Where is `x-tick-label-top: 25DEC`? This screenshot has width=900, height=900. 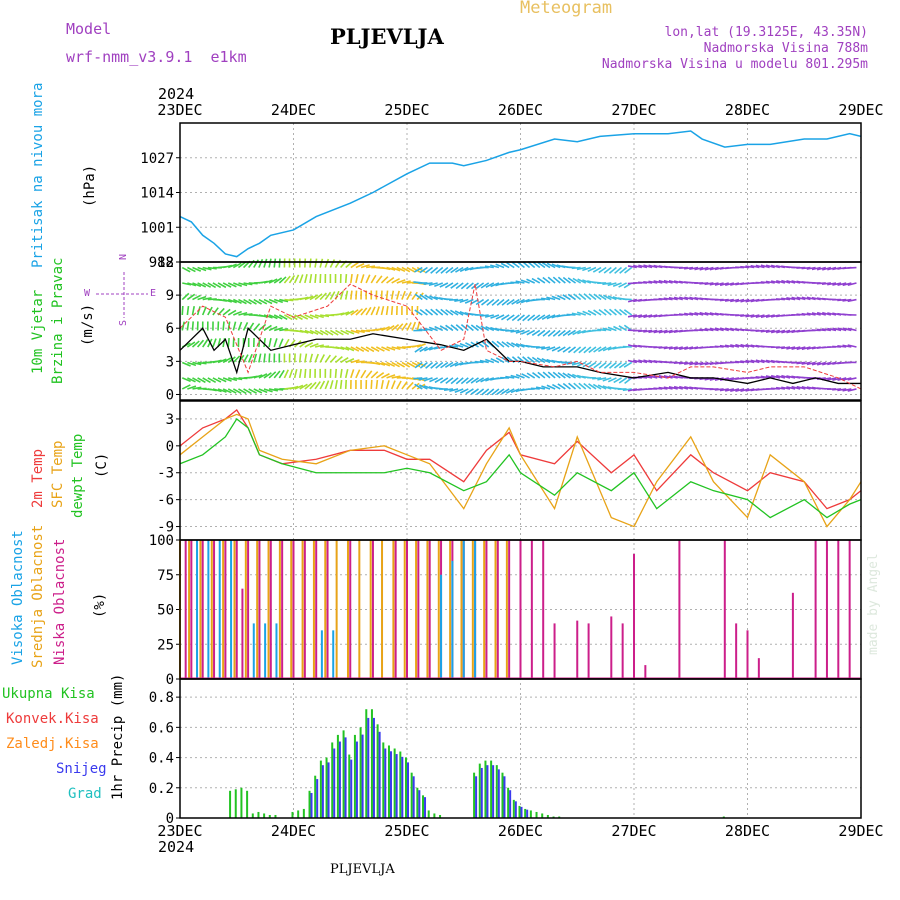 x-tick-label-top: 25DEC is located at coordinates (406, 110).